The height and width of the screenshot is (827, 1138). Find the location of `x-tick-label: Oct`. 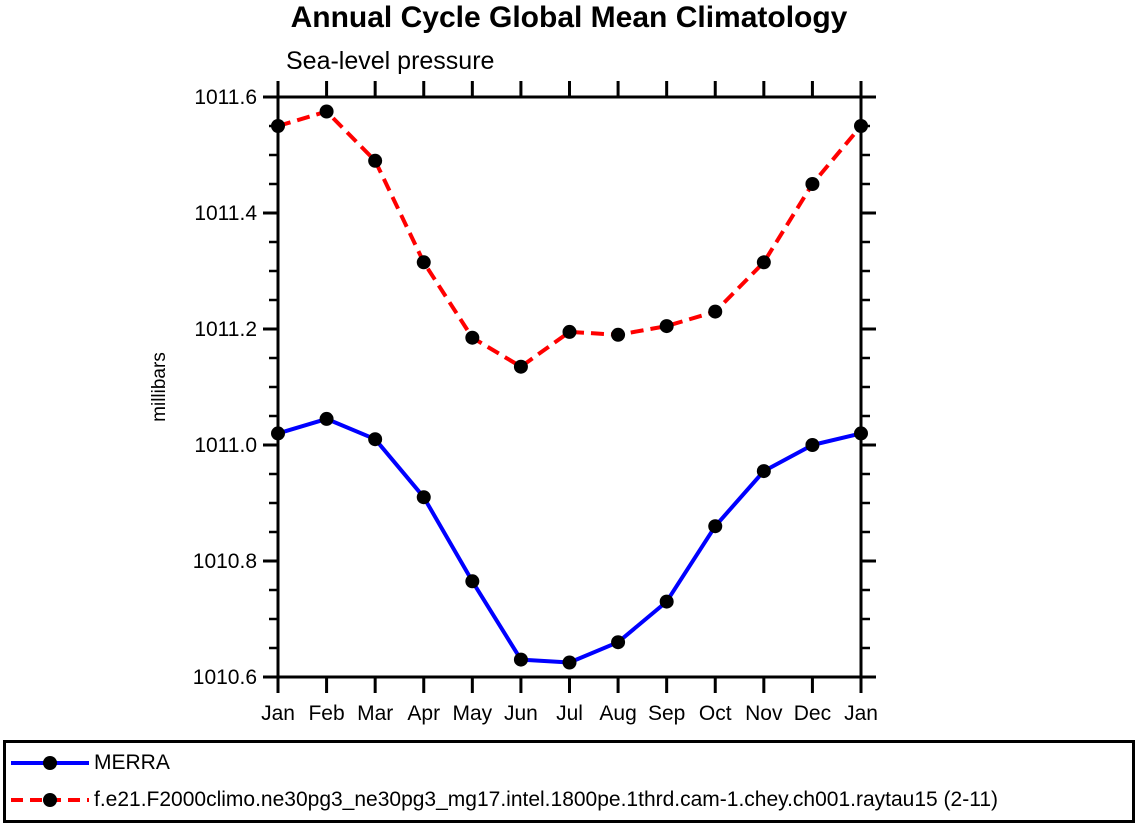

x-tick-label: Oct is located at coordinates (715, 713).